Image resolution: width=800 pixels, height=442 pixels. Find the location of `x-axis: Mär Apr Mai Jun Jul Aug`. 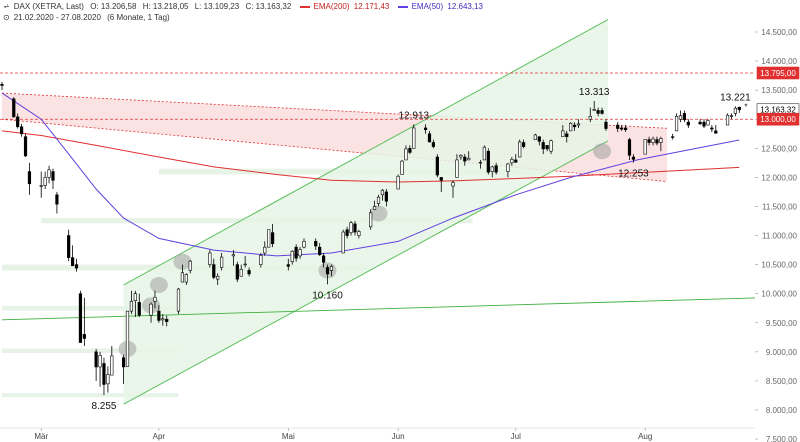

x-axis: Mär Apr Mai Jun Jul Aug is located at coordinates (377, 434).